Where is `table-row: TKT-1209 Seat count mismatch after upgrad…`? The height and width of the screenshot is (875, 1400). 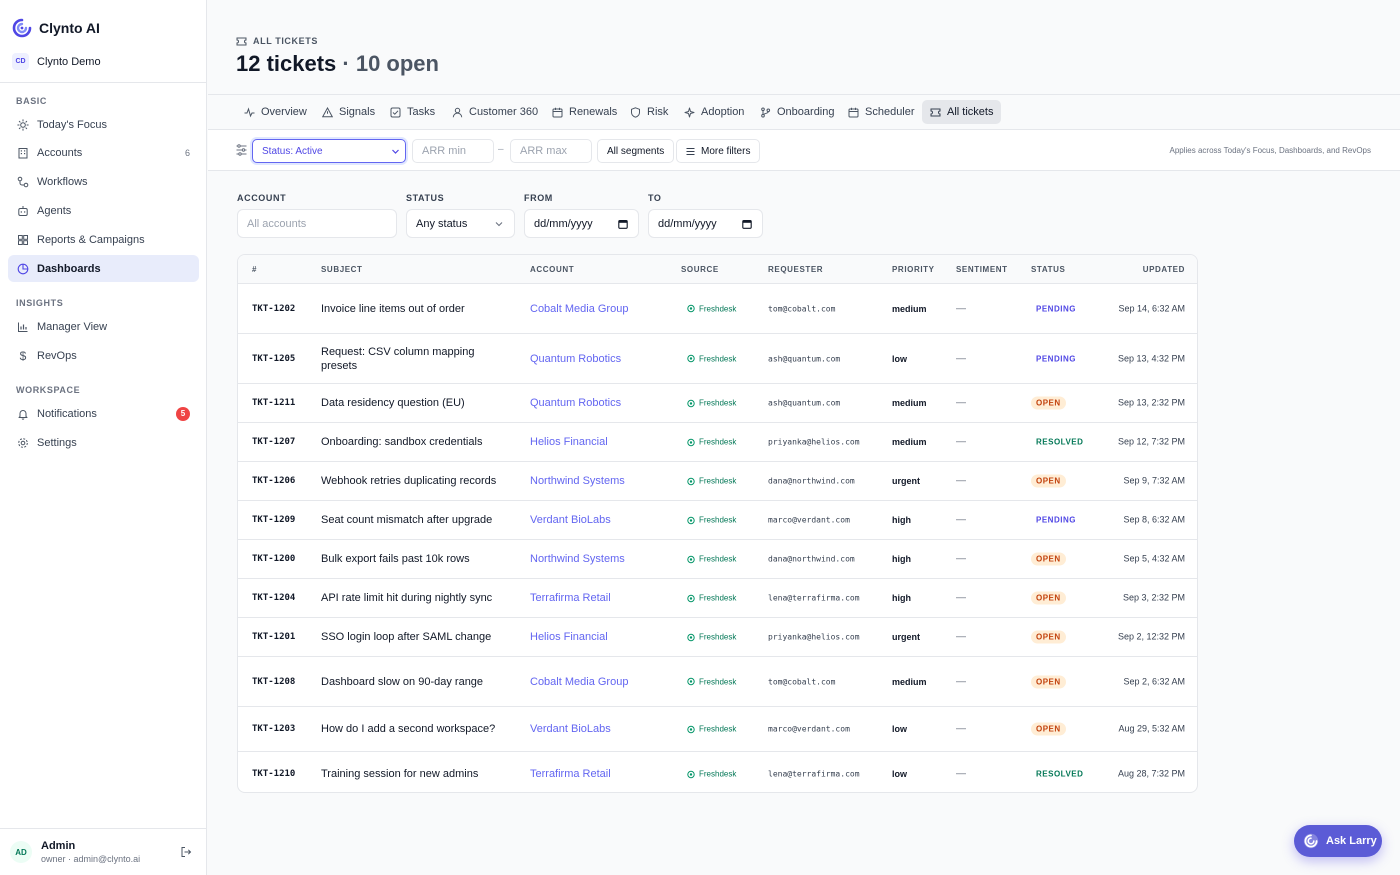 table-row: TKT-1209 Seat count mismatch after upgrad… is located at coordinates (717, 520).